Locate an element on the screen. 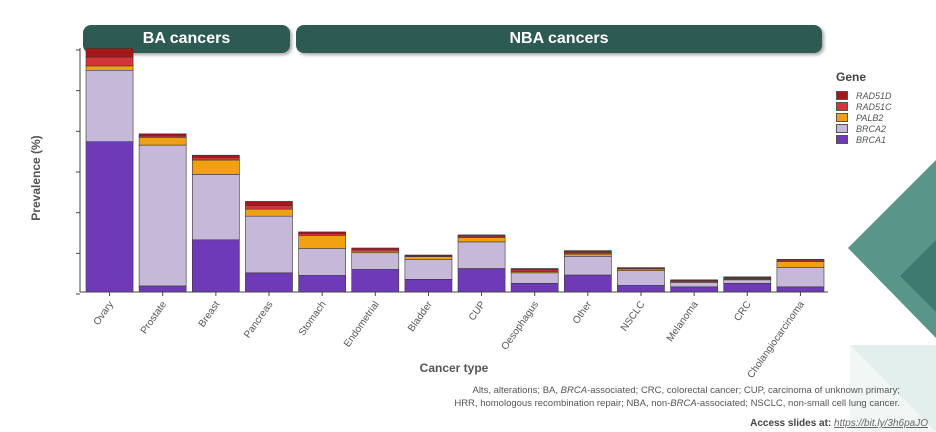 This screenshot has width=936, height=432. legend-label: PALB2 is located at coordinates (870, 117).